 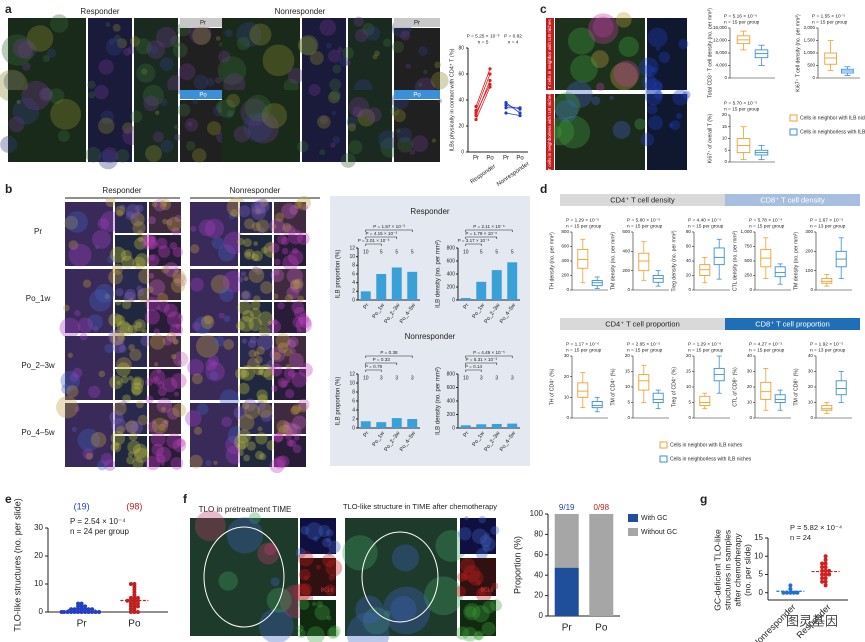 I want to click on y-tick-label: 4, so click(x=353, y=410).